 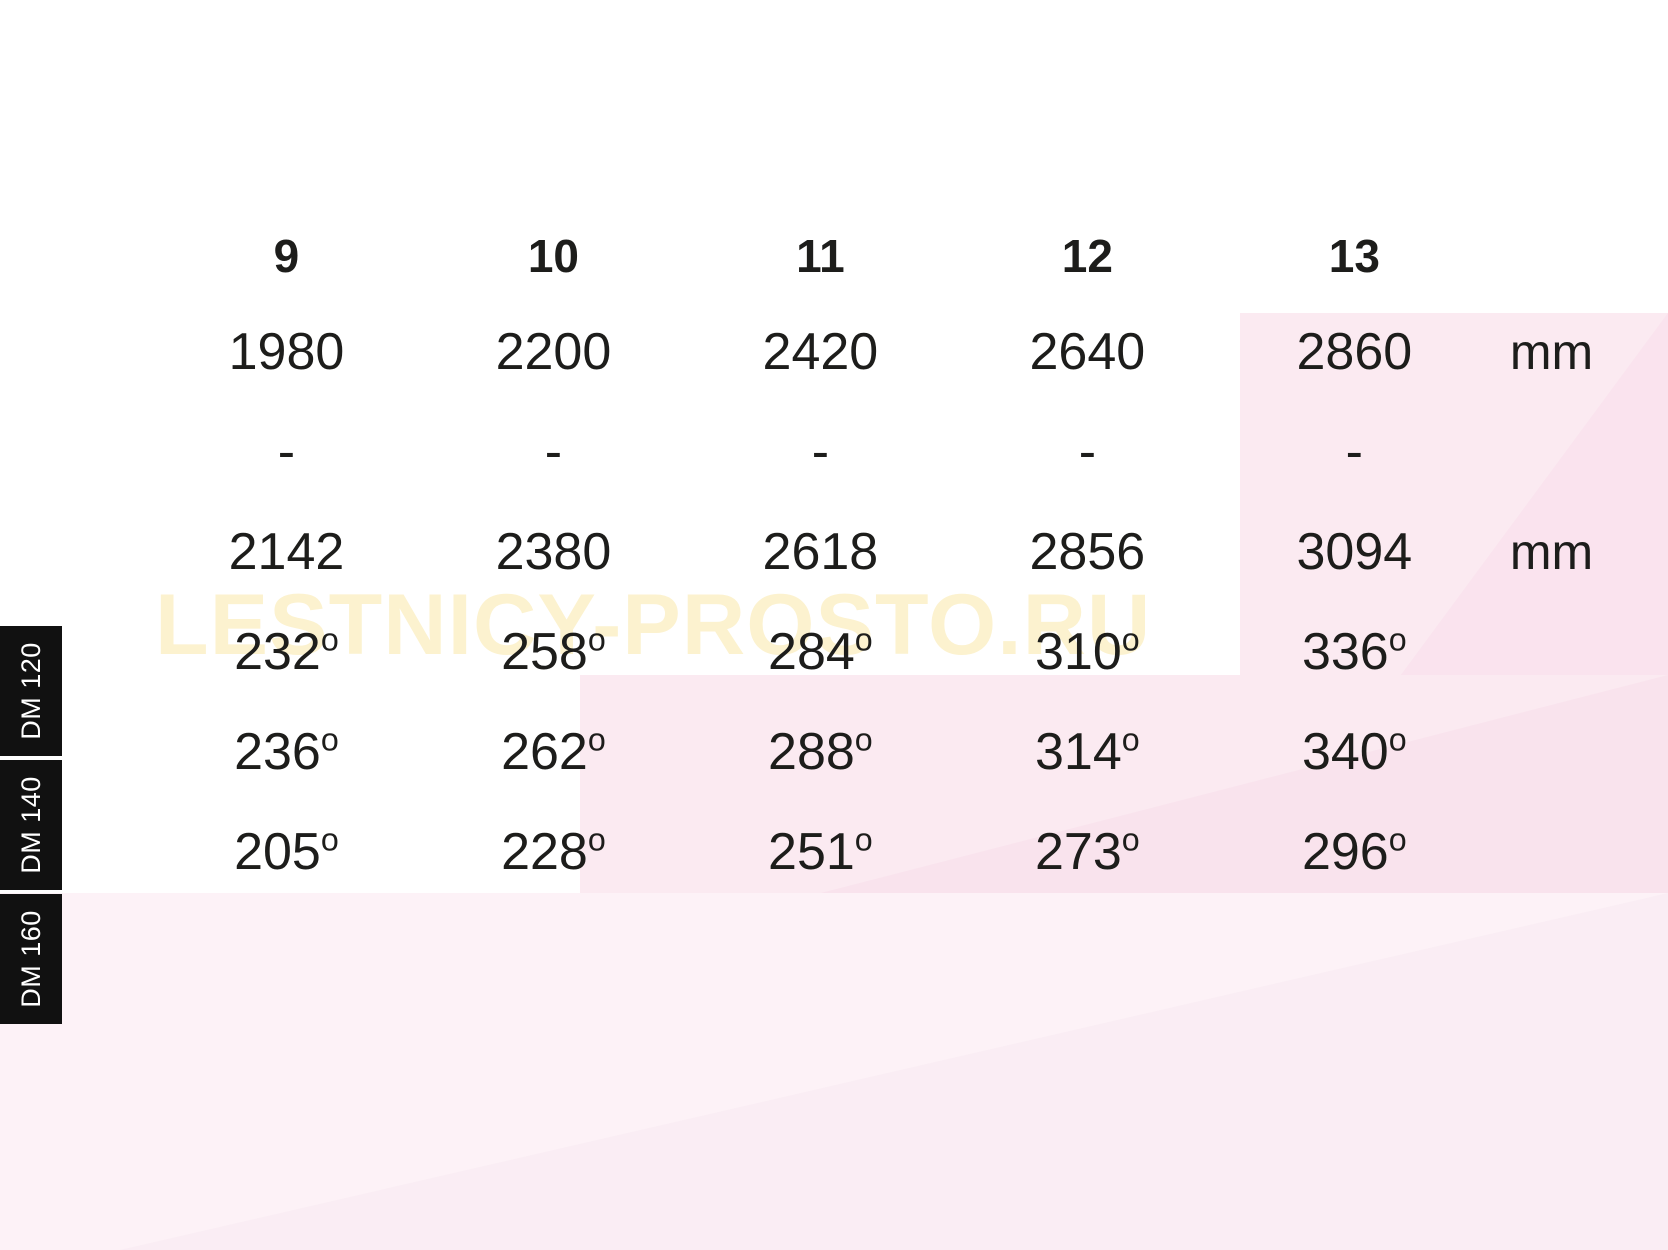 What do you see at coordinates (553, 552) in the screenshot?
I see `cell-value: 2380` at bounding box center [553, 552].